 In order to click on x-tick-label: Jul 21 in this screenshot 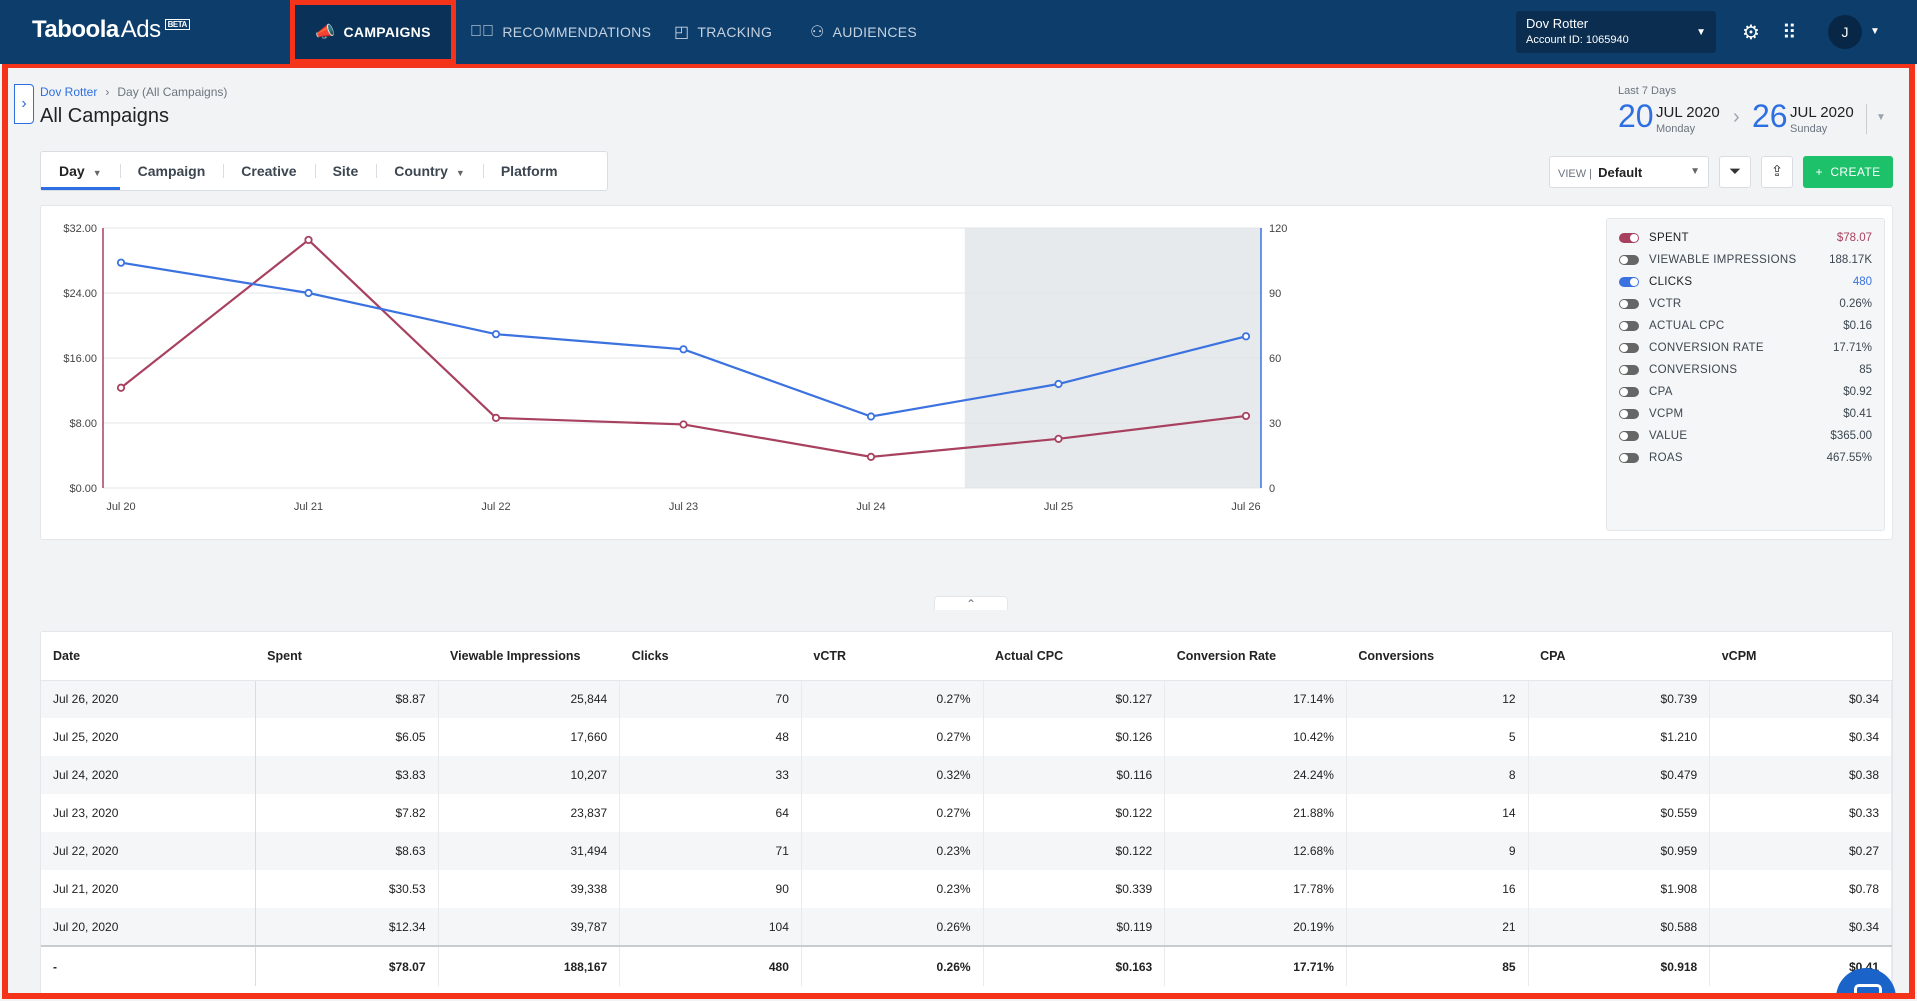, I will do `click(308, 507)`.